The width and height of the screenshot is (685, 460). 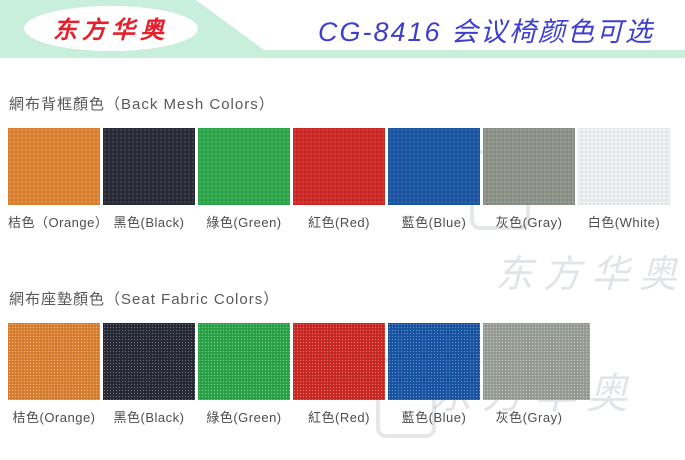 What do you see at coordinates (624, 222) in the screenshot?
I see `swatch-label: 白色(White)` at bounding box center [624, 222].